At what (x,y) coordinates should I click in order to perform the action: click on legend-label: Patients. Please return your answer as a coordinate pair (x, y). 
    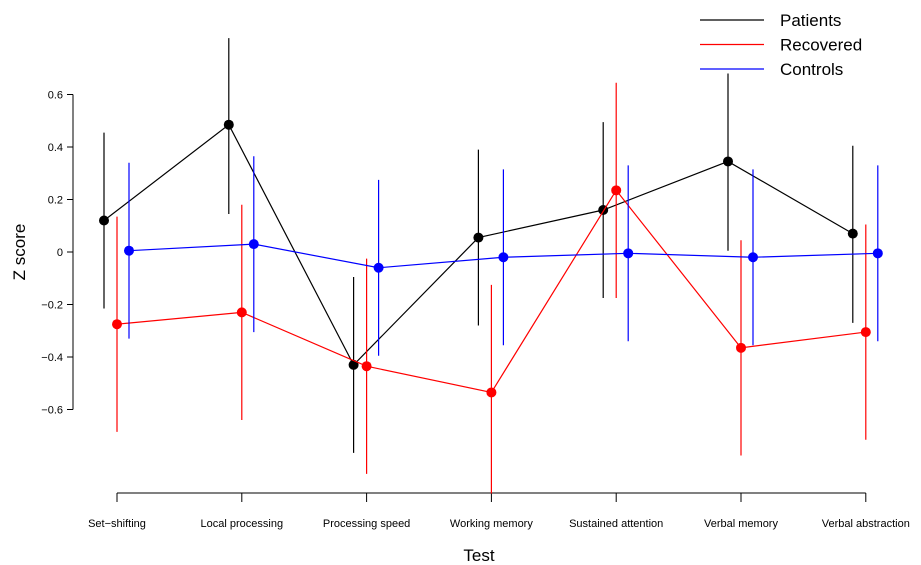
    Looking at the image, I should click on (810, 20).